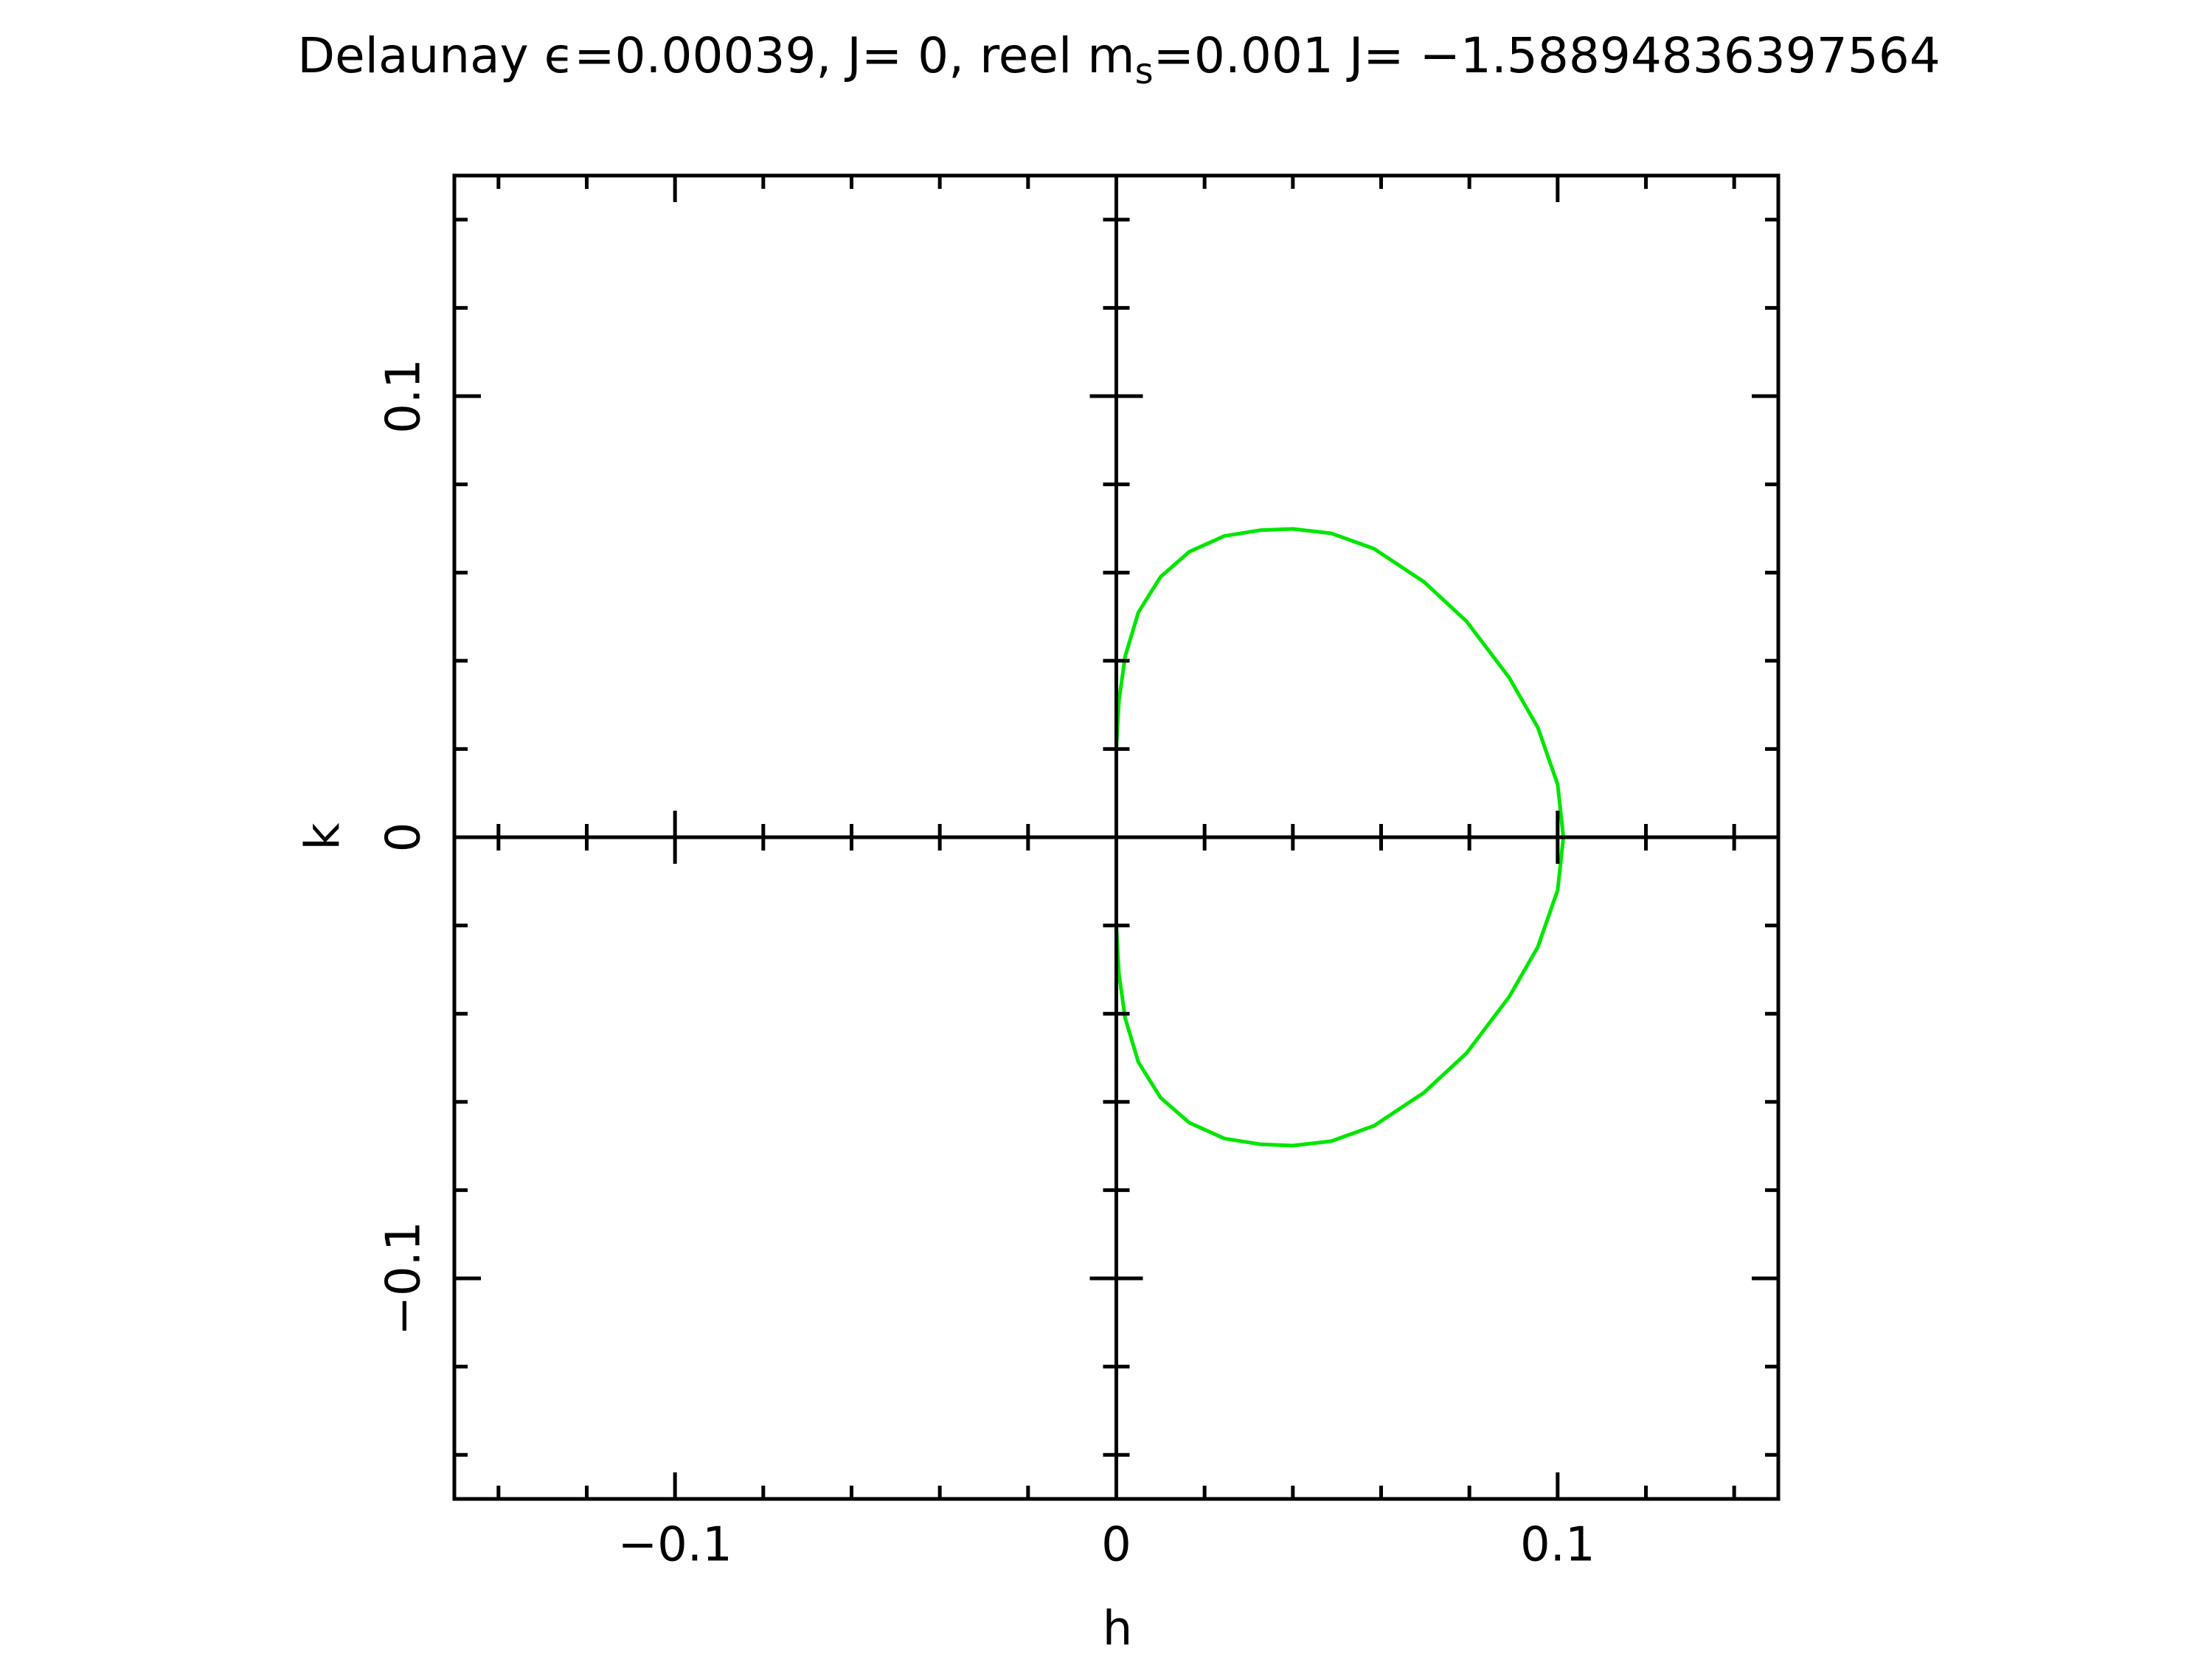  What do you see at coordinates (1557, 1545) in the screenshot?
I see `x-tick-label: 0.1` at bounding box center [1557, 1545].